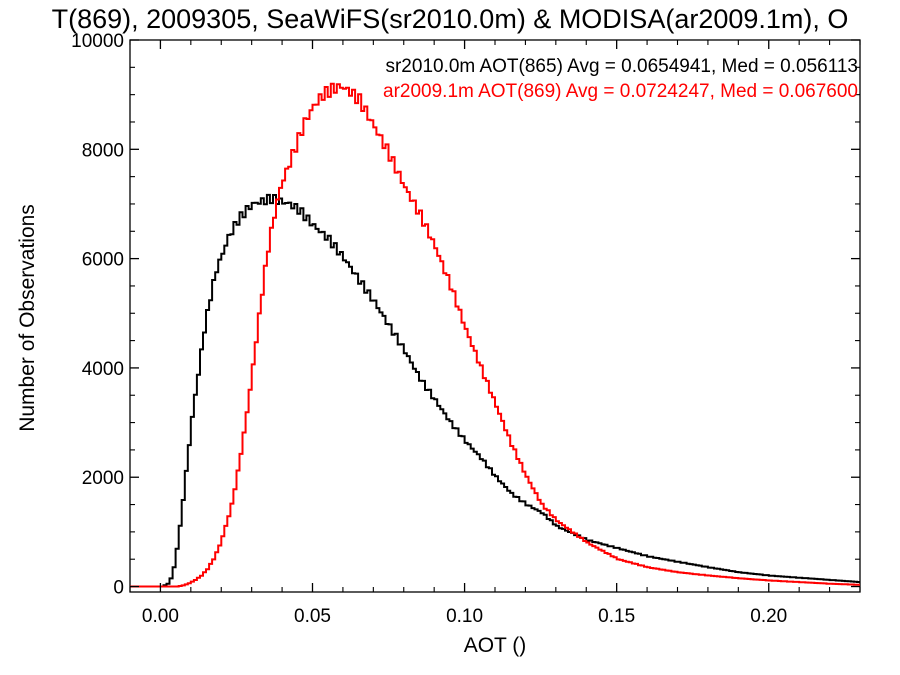  I want to click on x-axis-label: AOT (), so click(495, 645).